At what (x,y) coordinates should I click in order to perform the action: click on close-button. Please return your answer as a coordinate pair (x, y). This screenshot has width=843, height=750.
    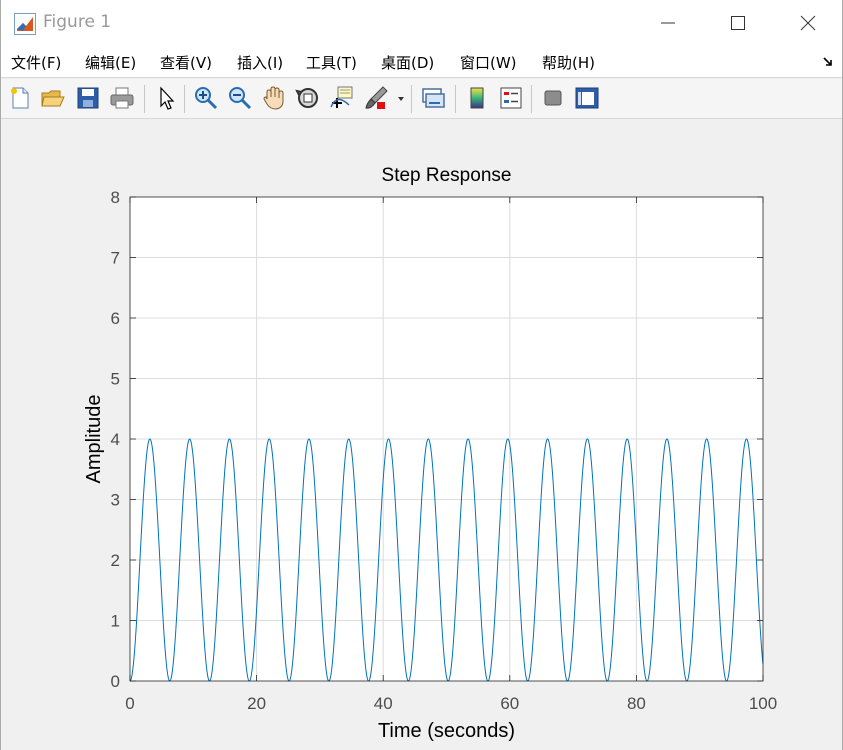
    Looking at the image, I should click on (808, 23).